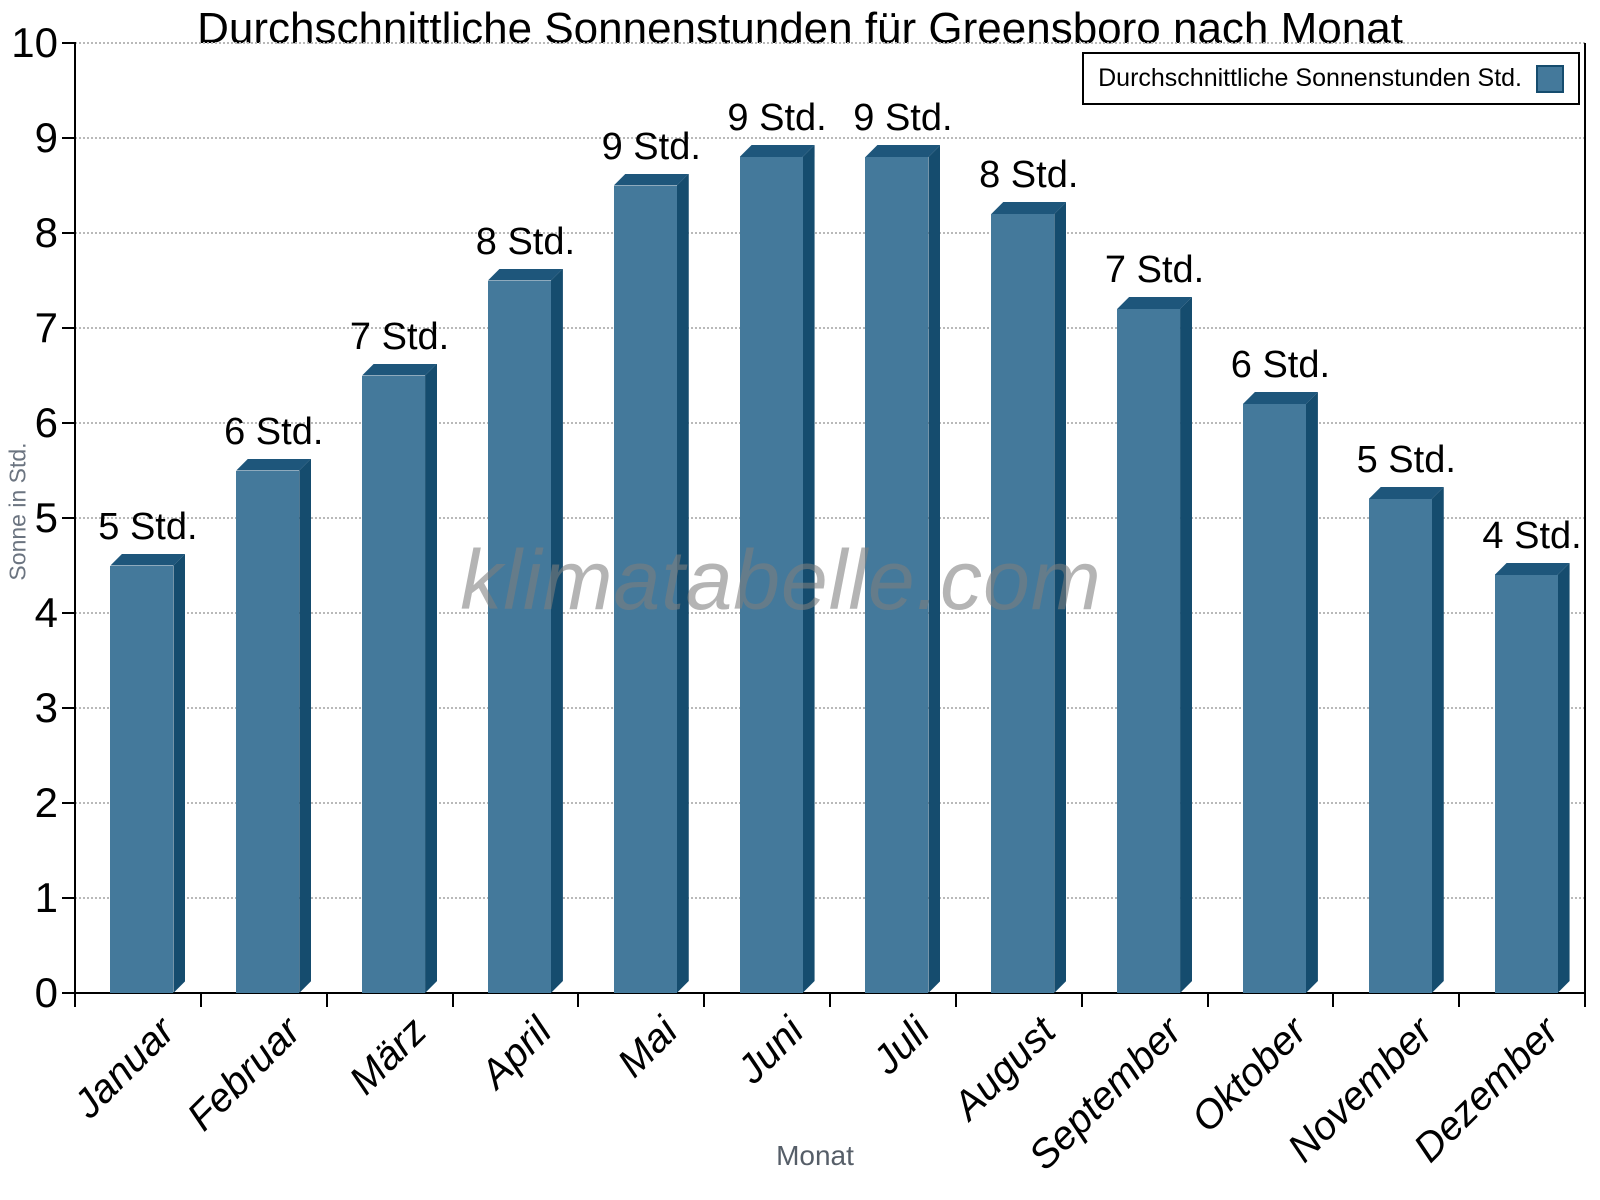 Image resolution: width=1600 pixels, height=1200 pixels. What do you see at coordinates (903, 118) in the screenshot?
I see `bar-value-label-juli: 9 Std.` at bounding box center [903, 118].